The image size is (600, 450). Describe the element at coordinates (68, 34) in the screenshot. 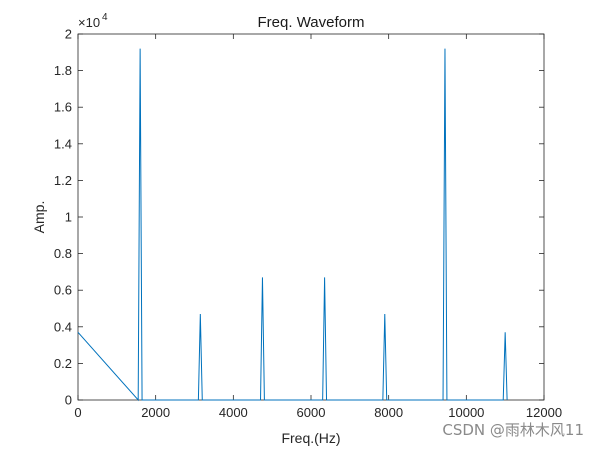

I see `y-tick-label: 2` at that location.